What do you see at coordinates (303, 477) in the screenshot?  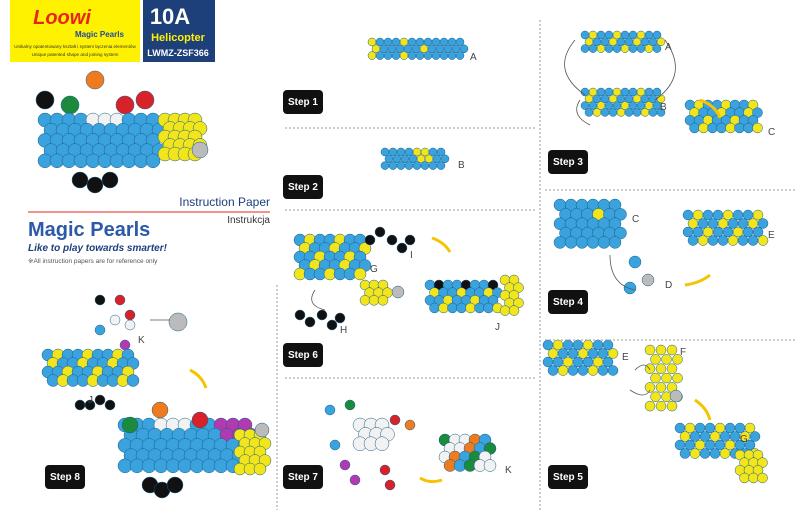 I see `step-label: Step 7` at bounding box center [303, 477].